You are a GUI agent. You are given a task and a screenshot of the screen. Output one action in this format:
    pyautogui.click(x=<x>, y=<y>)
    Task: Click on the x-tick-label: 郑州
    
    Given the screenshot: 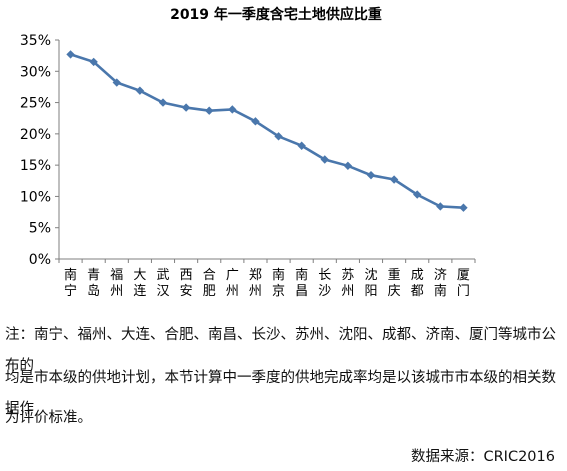 What is the action you would take?
    pyautogui.click(x=255, y=283)
    